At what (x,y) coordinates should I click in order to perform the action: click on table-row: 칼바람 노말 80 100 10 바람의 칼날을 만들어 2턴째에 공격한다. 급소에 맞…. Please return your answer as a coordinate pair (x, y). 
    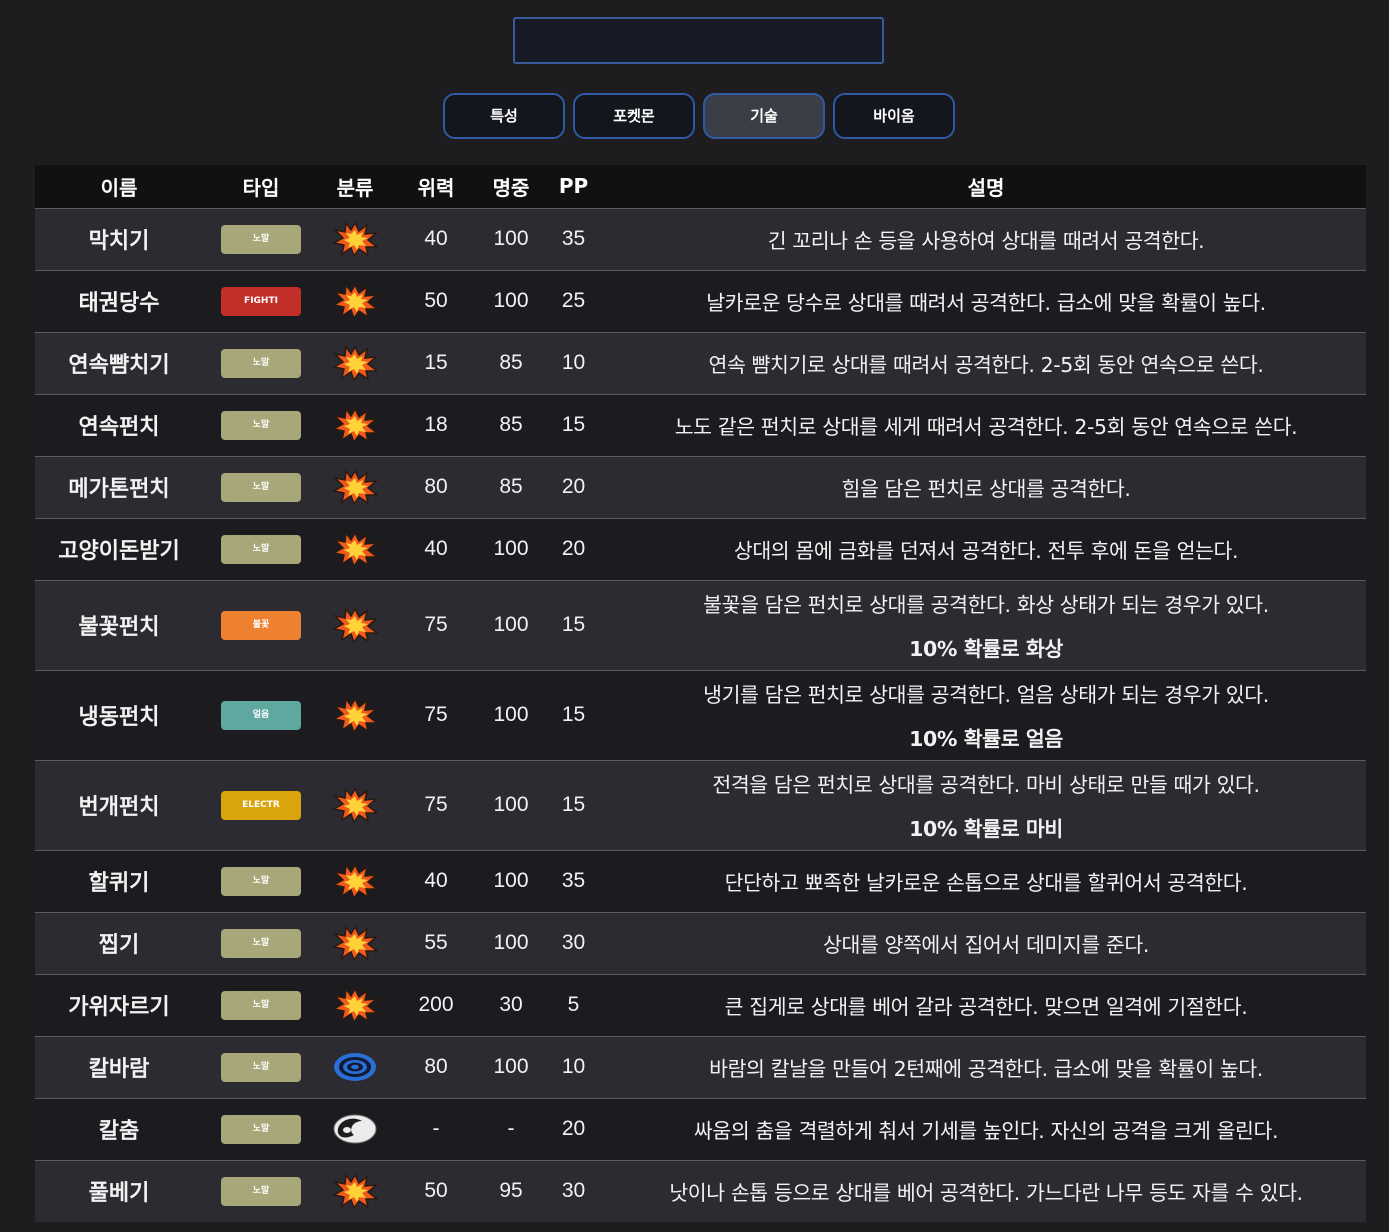
    Looking at the image, I should click on (700, 1067).